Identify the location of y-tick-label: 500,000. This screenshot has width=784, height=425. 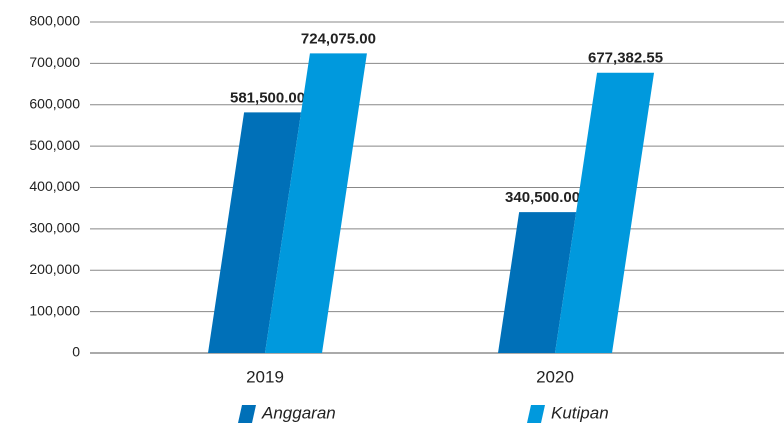
(54, 145).